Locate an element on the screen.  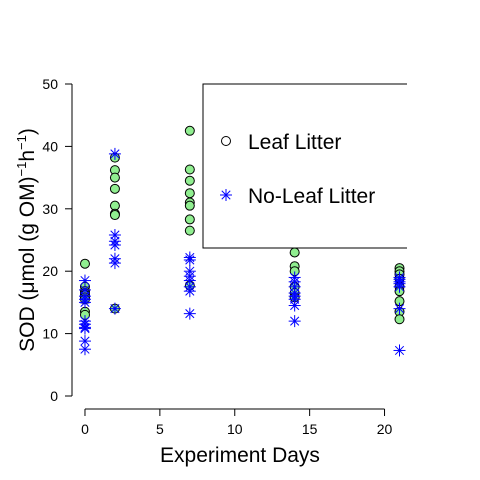
legend-label-no-leaf-litter: No-Leaf Litter is located at coordinates (311, 196).